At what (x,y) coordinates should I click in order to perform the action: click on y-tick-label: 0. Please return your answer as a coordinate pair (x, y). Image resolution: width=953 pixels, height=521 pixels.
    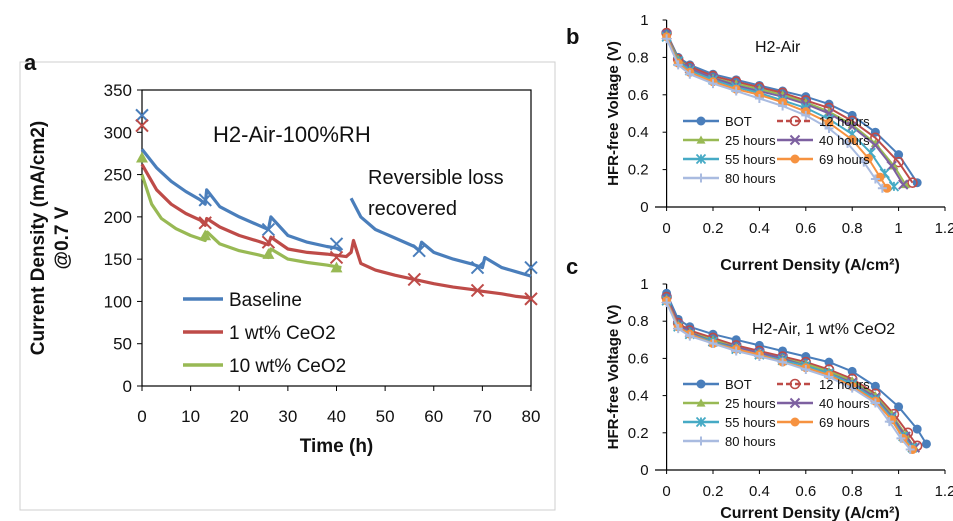
    Looking at the image, I should click on (644, 207).